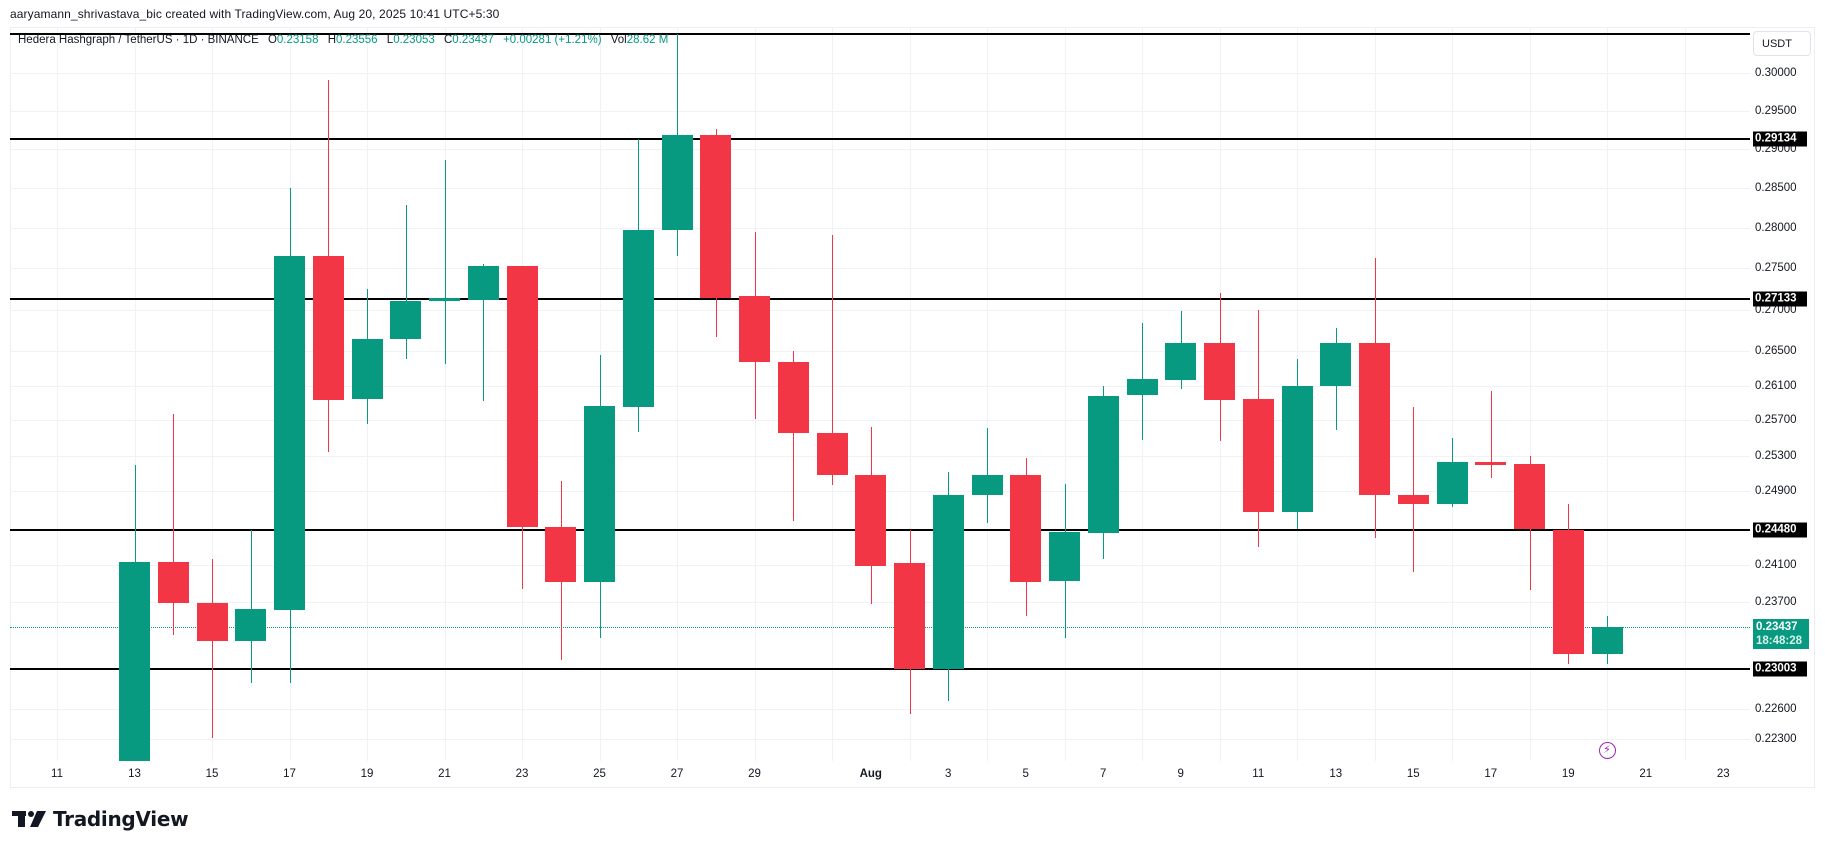 This screenshot has width=1825, height=849. What do you see at coordinates (1782, 43) in the screenshot?
I see `currency-button: USDT` at bounding box center [1782, 43].